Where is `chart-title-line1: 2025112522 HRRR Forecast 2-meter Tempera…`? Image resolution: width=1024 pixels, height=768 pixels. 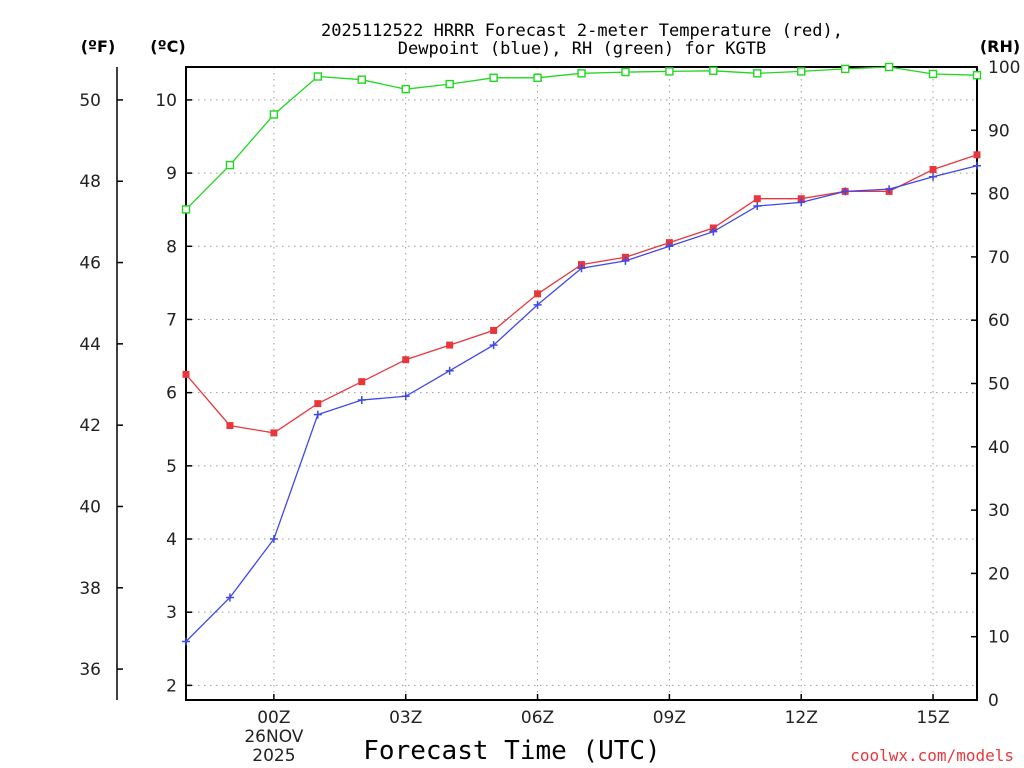
chart-title-line1: 2025112522 HRRR Forecast 2-meter Tempera… is located at coordinates (582, 31).